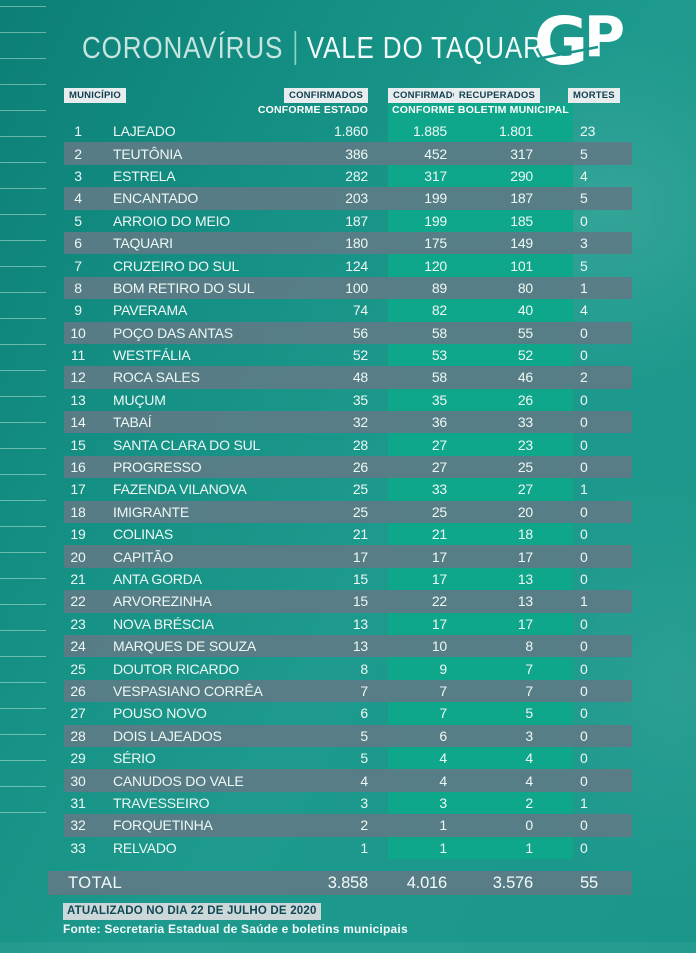  What do you see at coordinates (78, 355) in the screenshot?
I see `row-rank: 11` at bounding box center [78, 355].